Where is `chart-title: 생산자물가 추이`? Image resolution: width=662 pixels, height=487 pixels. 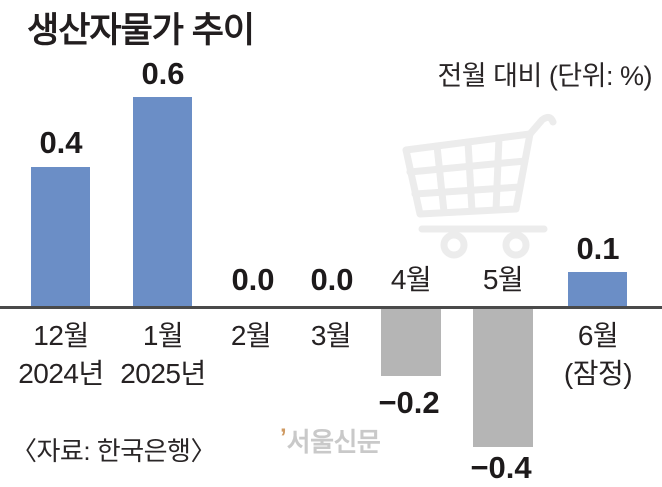
chart-title: 생산자물가 추이 is located at coordinates (141, 30).